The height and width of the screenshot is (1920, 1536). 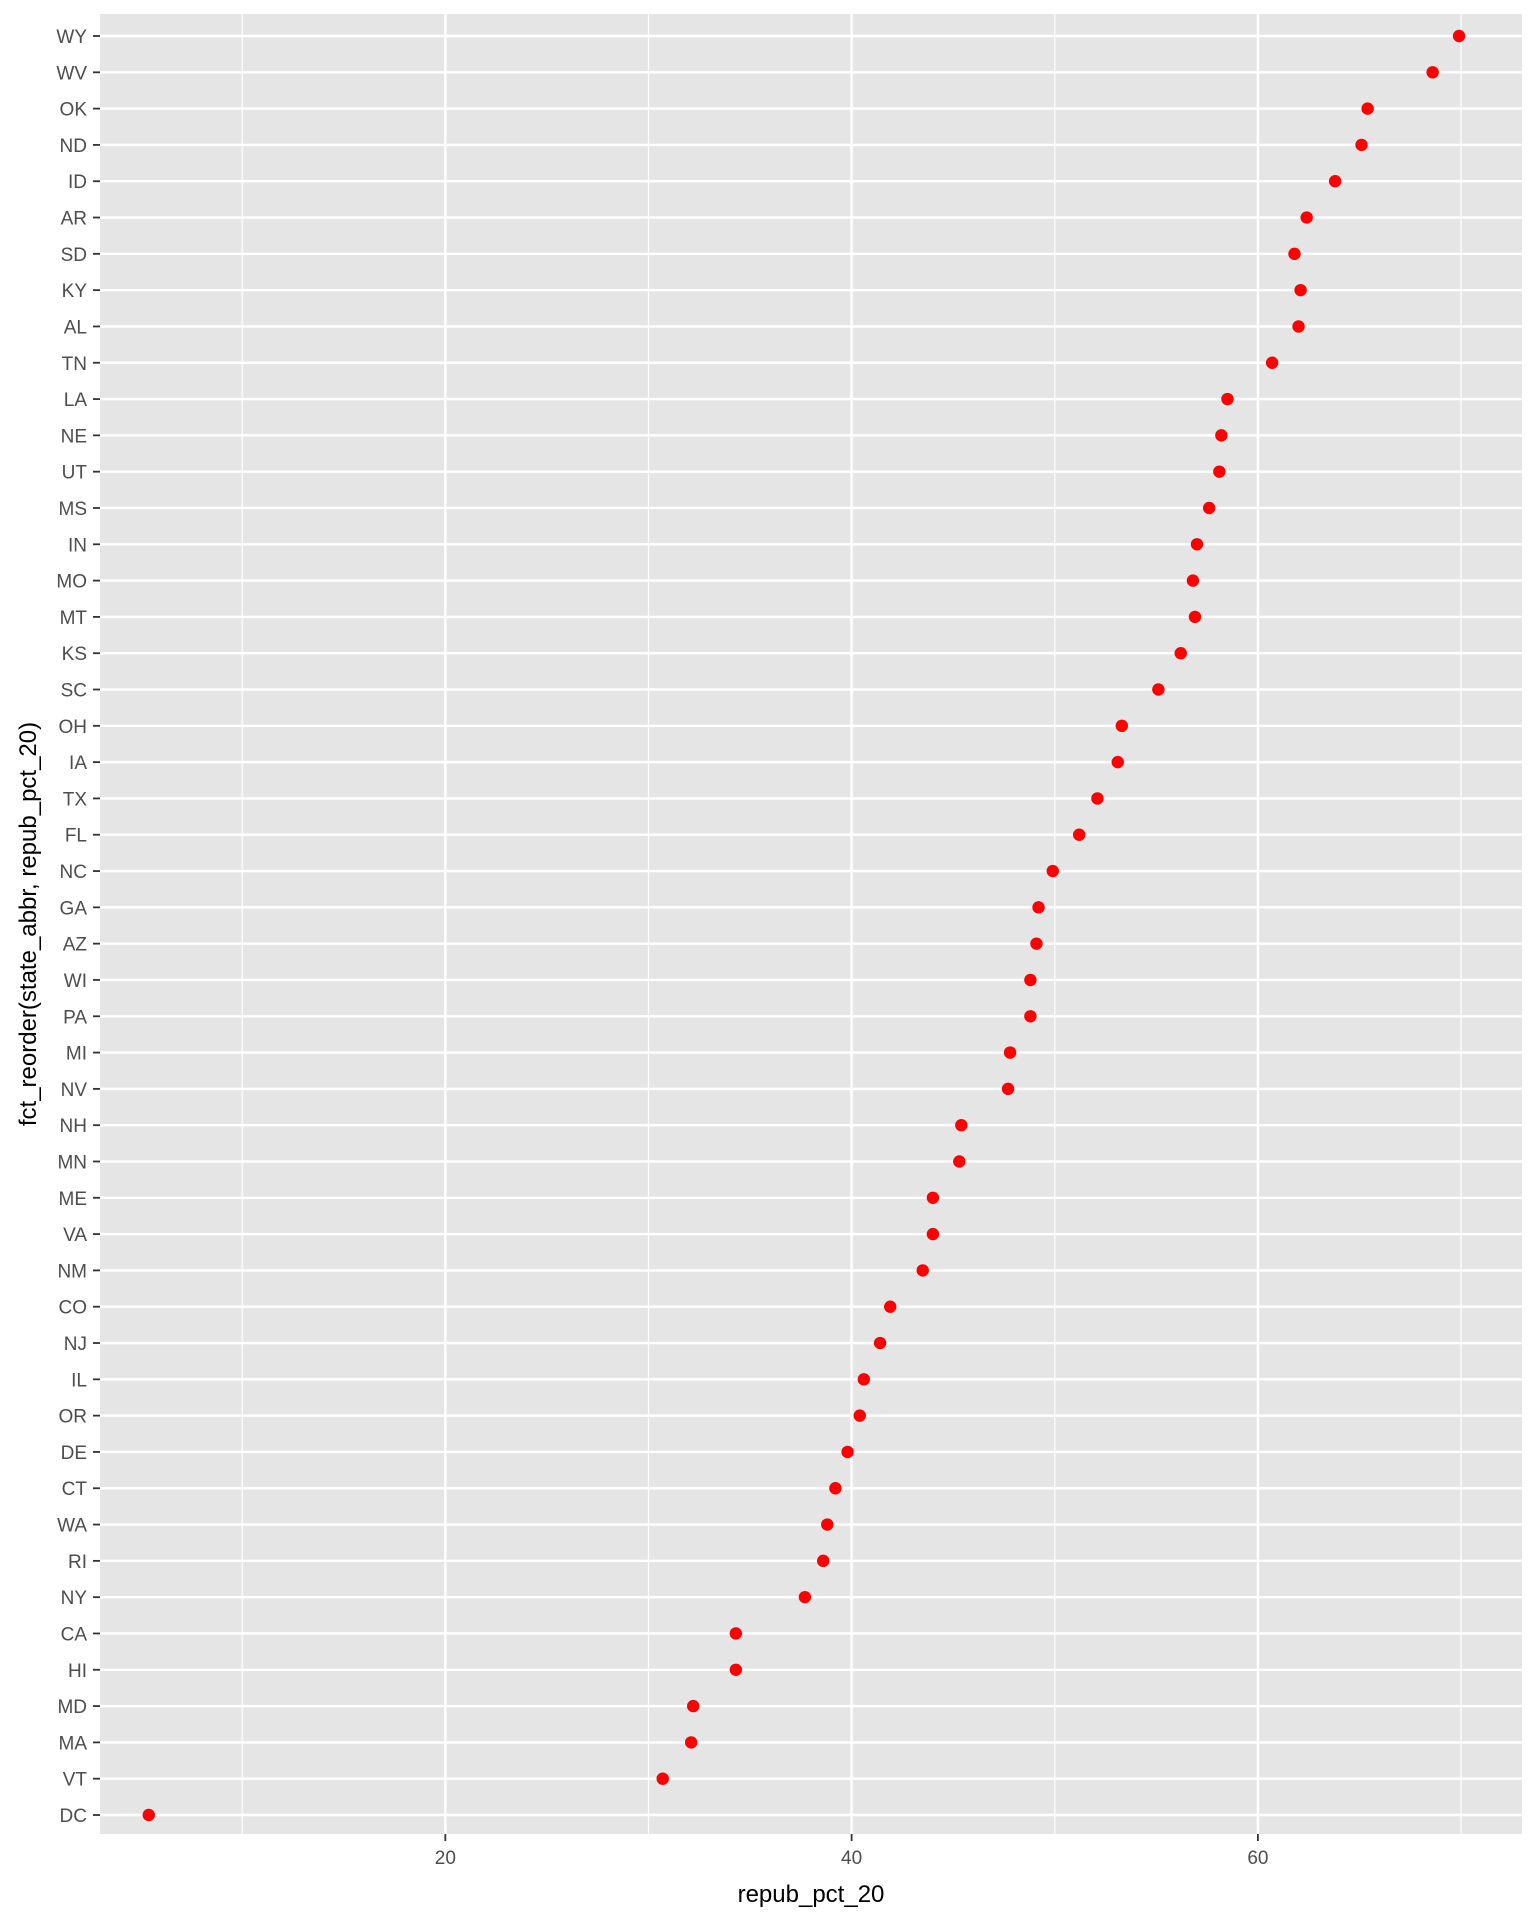 I want to click on y-tick-label-VA: VA, so click(x=75, y=1235).